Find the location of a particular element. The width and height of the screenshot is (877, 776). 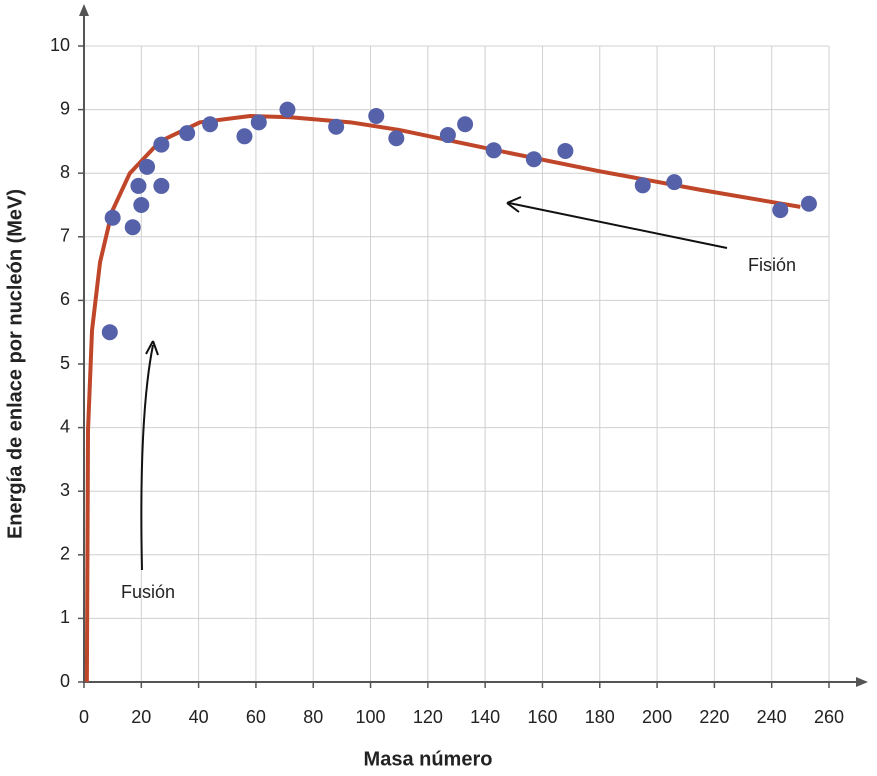

fusion-arrowhead is located at coordinates (152, 348).